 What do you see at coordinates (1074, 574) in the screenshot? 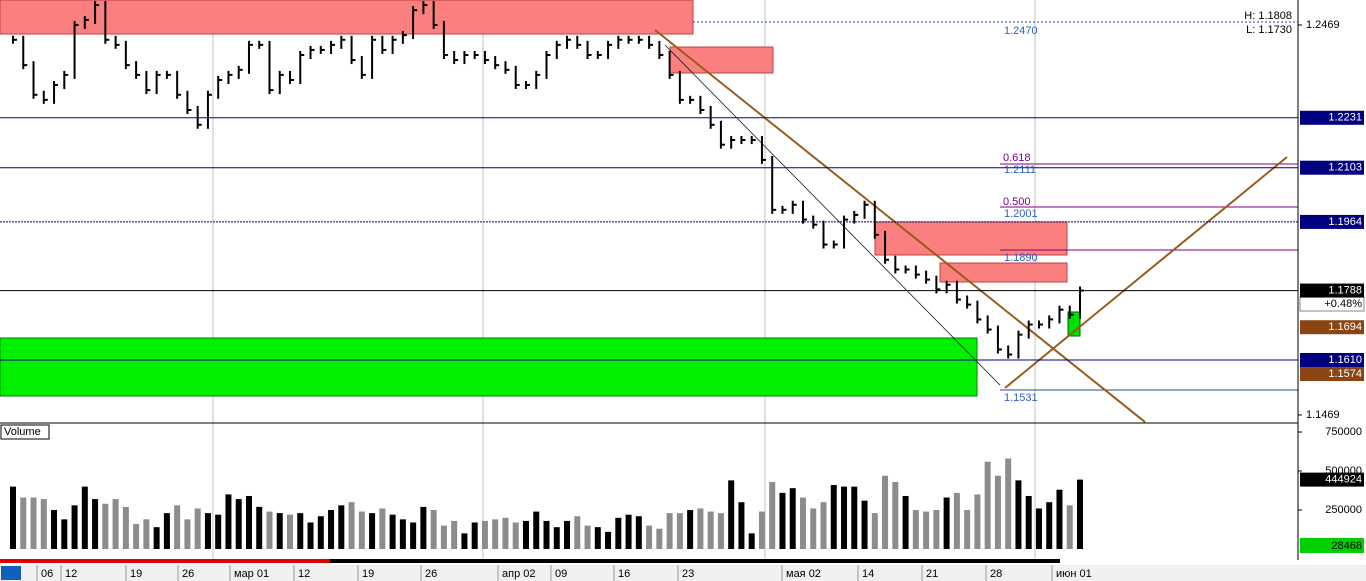
I see `x-tick-label: июн 01` at bounding box center [1074, 574].